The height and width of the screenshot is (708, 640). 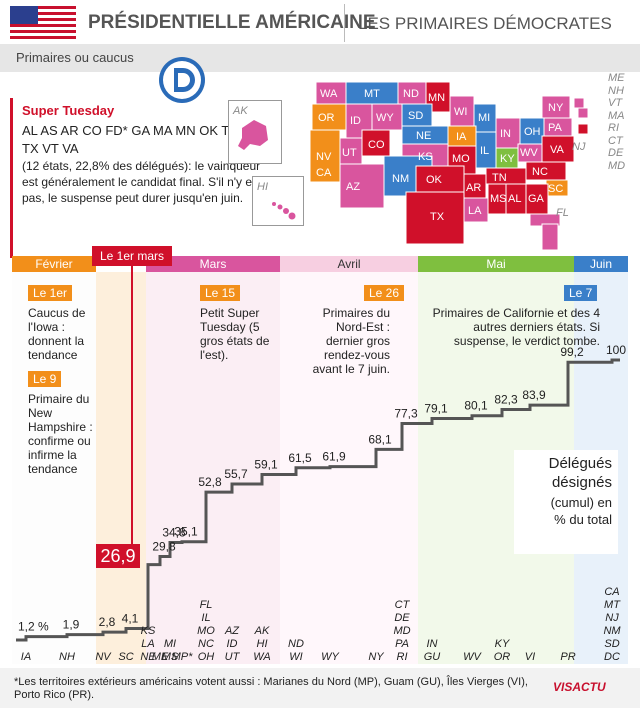 I want to click on super-tuesday-line, so click(x=132, y=406).